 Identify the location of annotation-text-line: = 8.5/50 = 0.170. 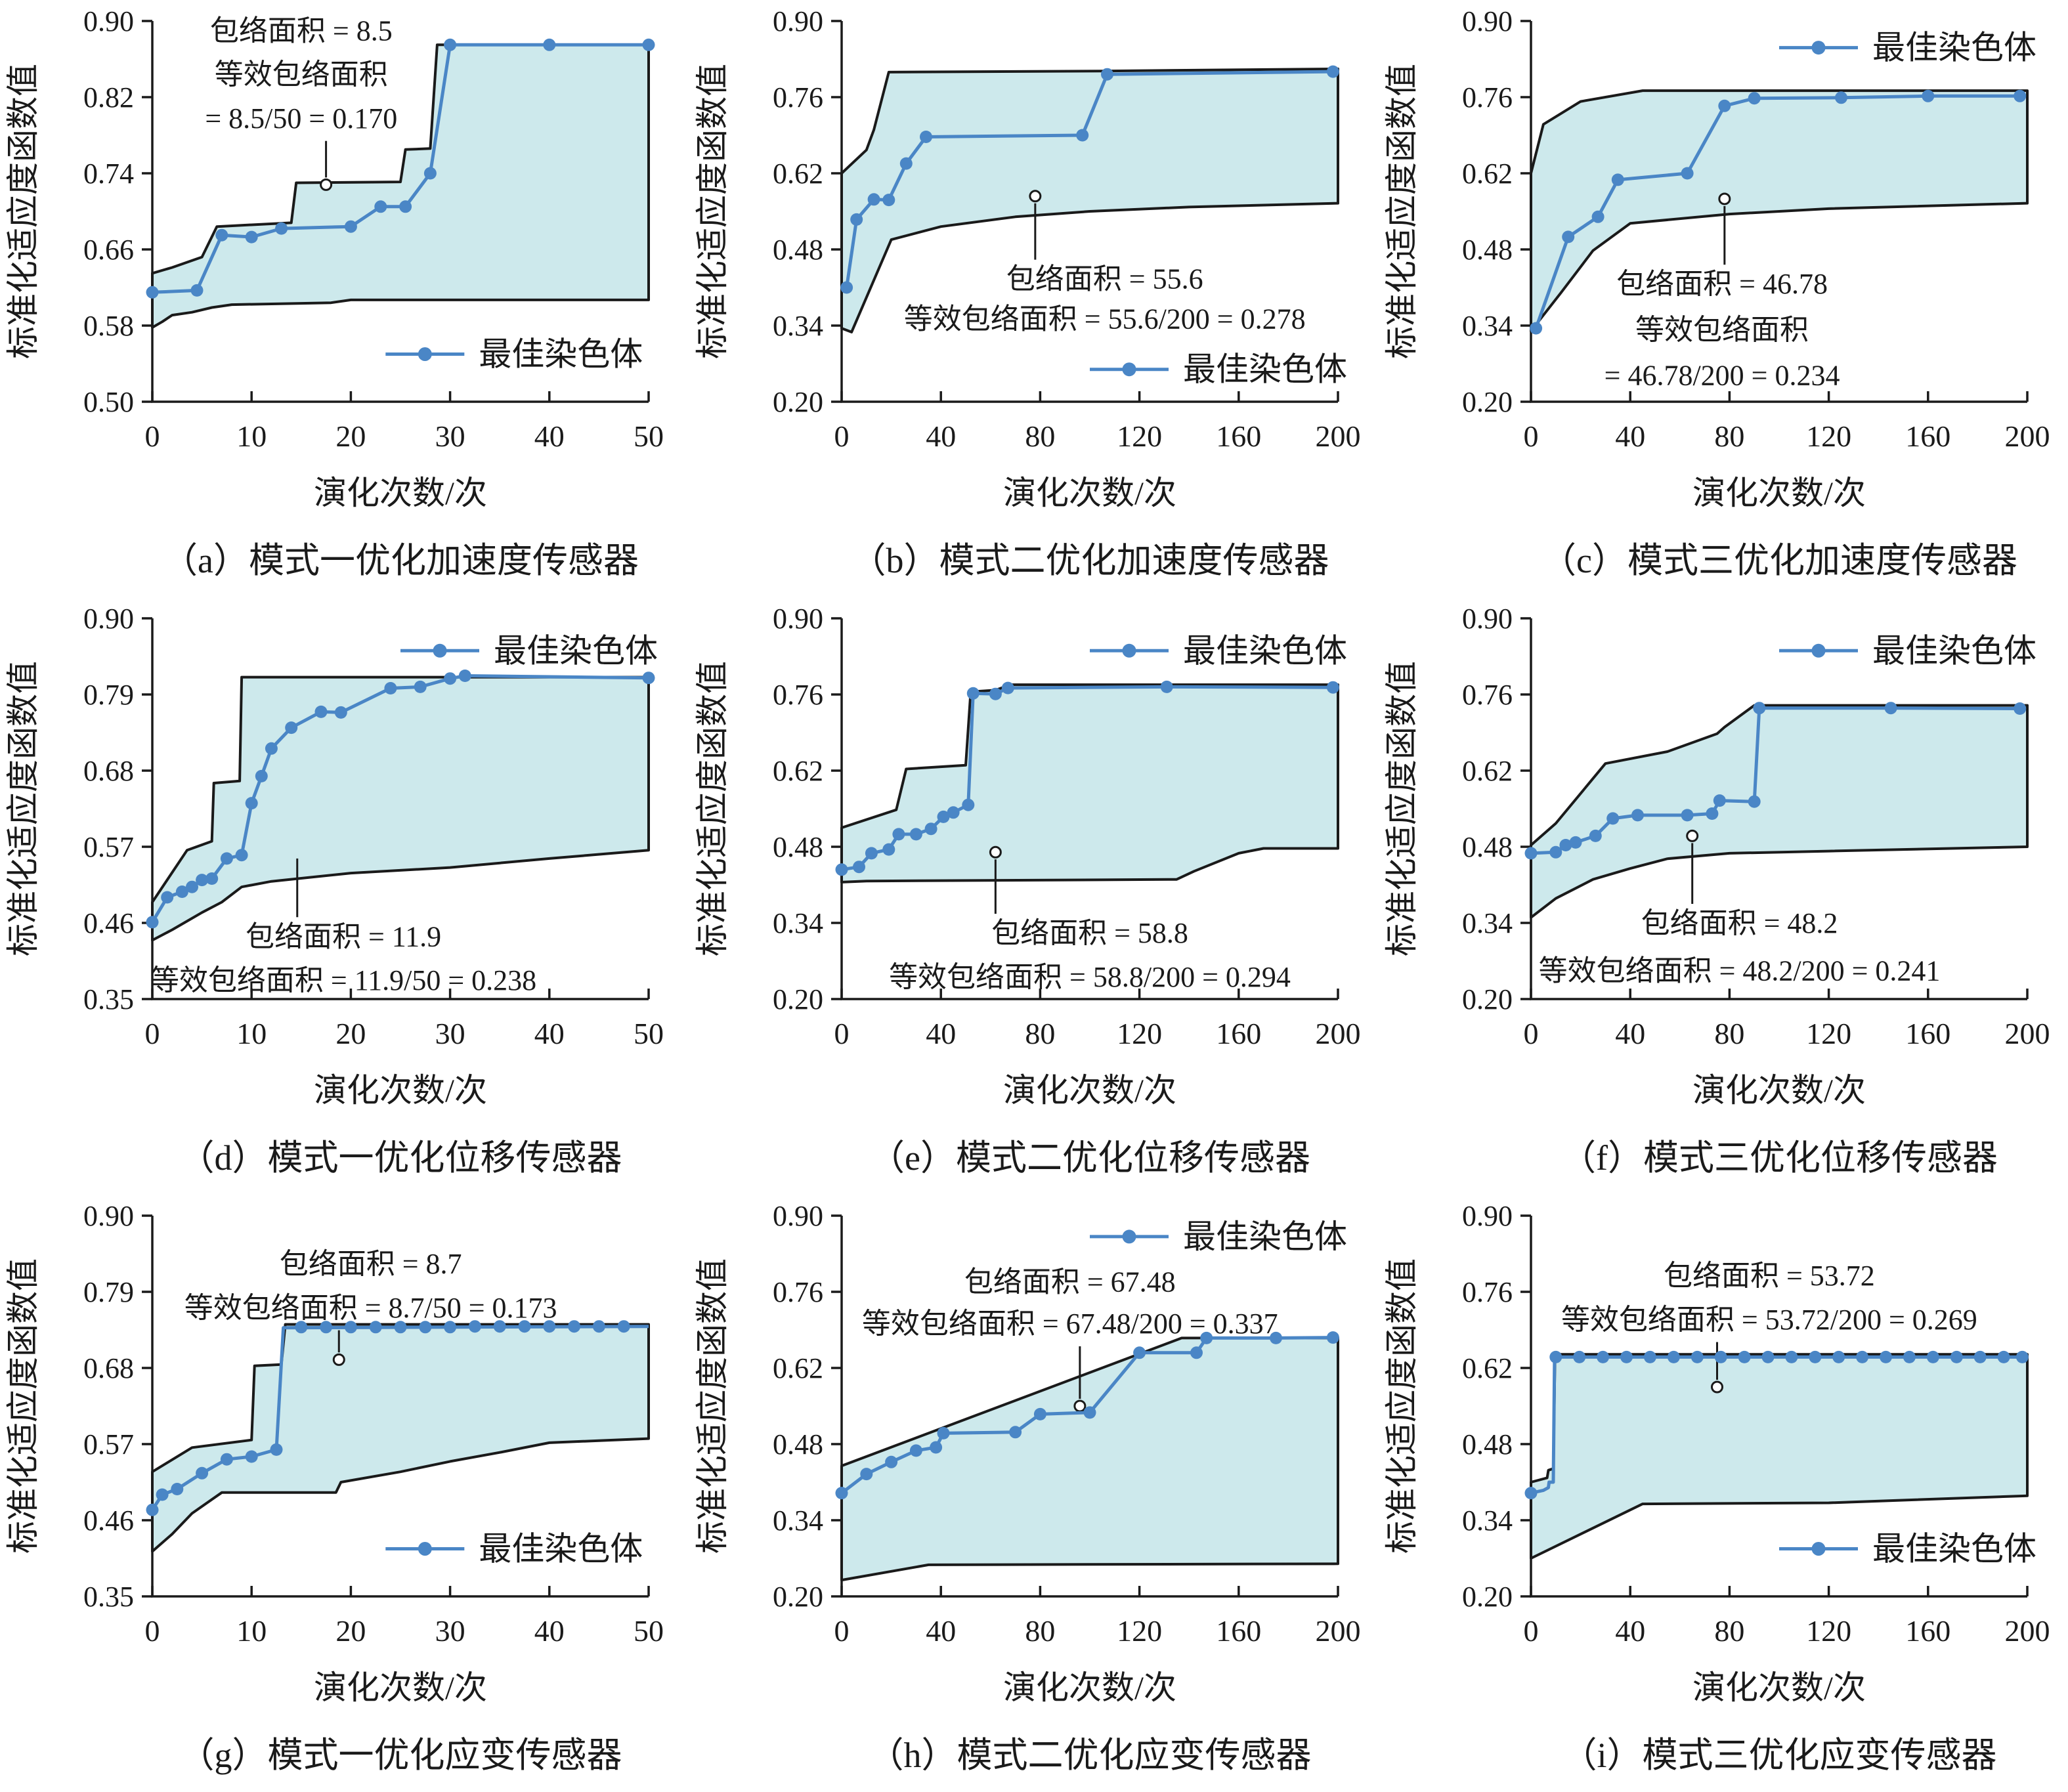
(301, 118).